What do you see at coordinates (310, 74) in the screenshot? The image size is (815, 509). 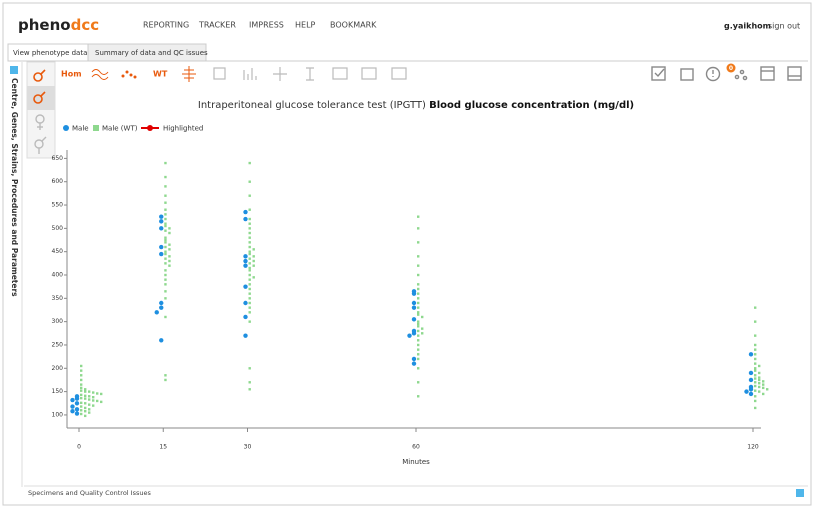 I see `toolbar-icons` at bounding box center [310, 74].